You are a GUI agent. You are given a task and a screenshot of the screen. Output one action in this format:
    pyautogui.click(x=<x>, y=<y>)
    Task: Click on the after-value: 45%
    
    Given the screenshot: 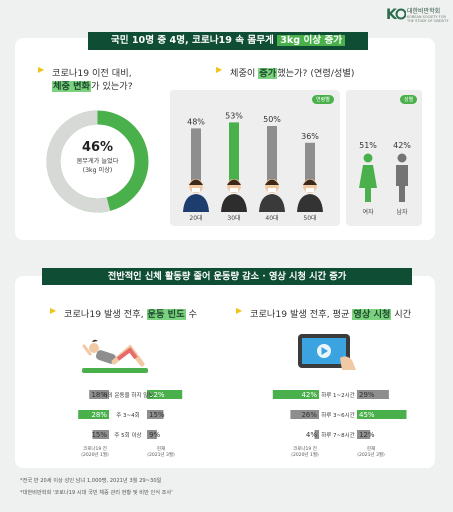 What is the action you would take?
    pyautogui.click(x=367, y=415)
    